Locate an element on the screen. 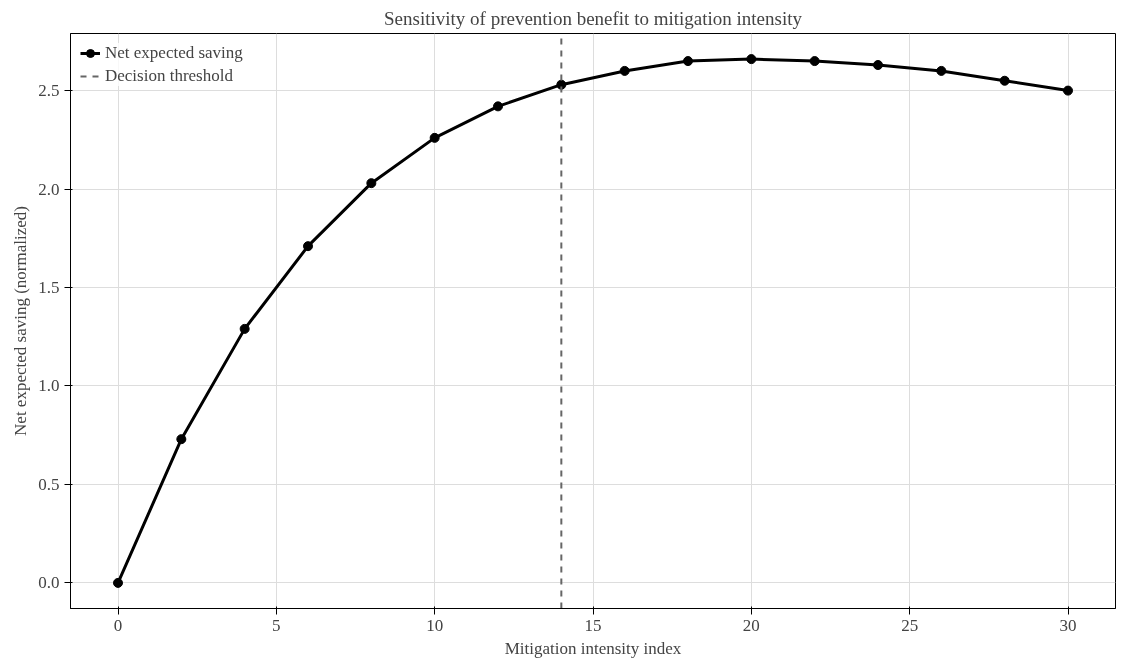 This screenshot has height=667, width=1130. x-tick-label: 15 is located at coordinates (593, 625).